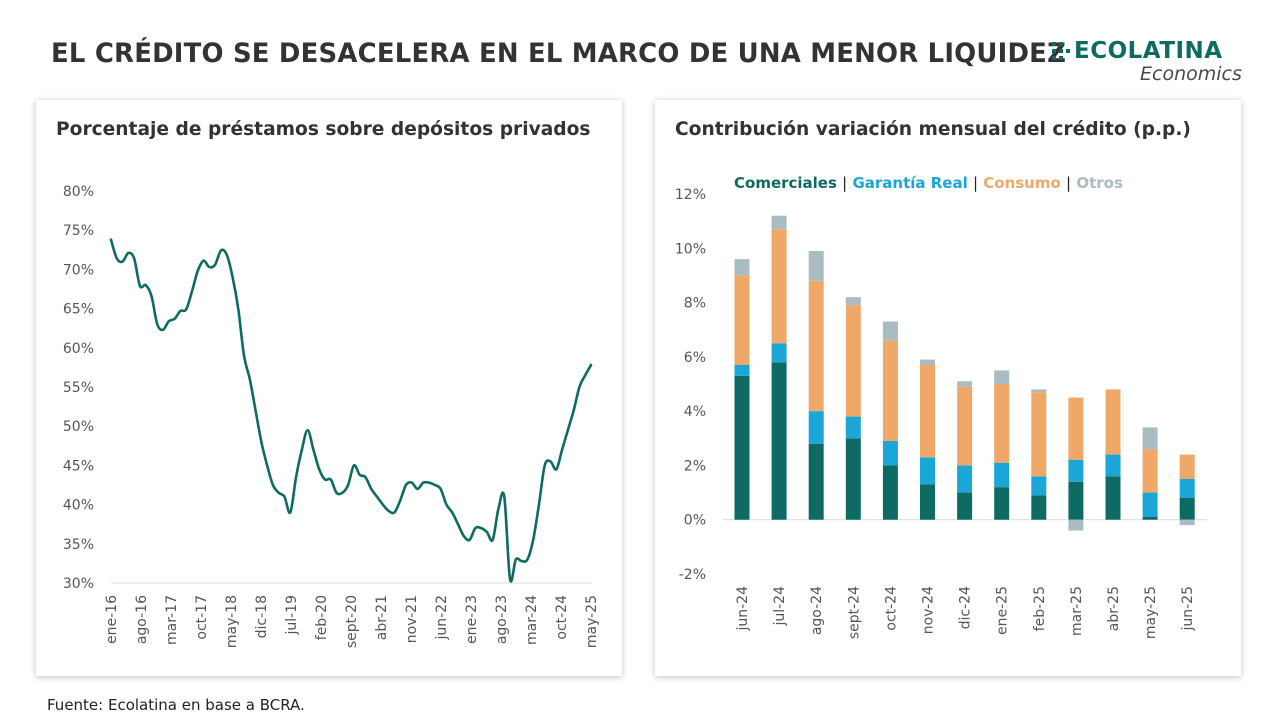  I want to click on y-tick-label: 4%, so click(695, 412).